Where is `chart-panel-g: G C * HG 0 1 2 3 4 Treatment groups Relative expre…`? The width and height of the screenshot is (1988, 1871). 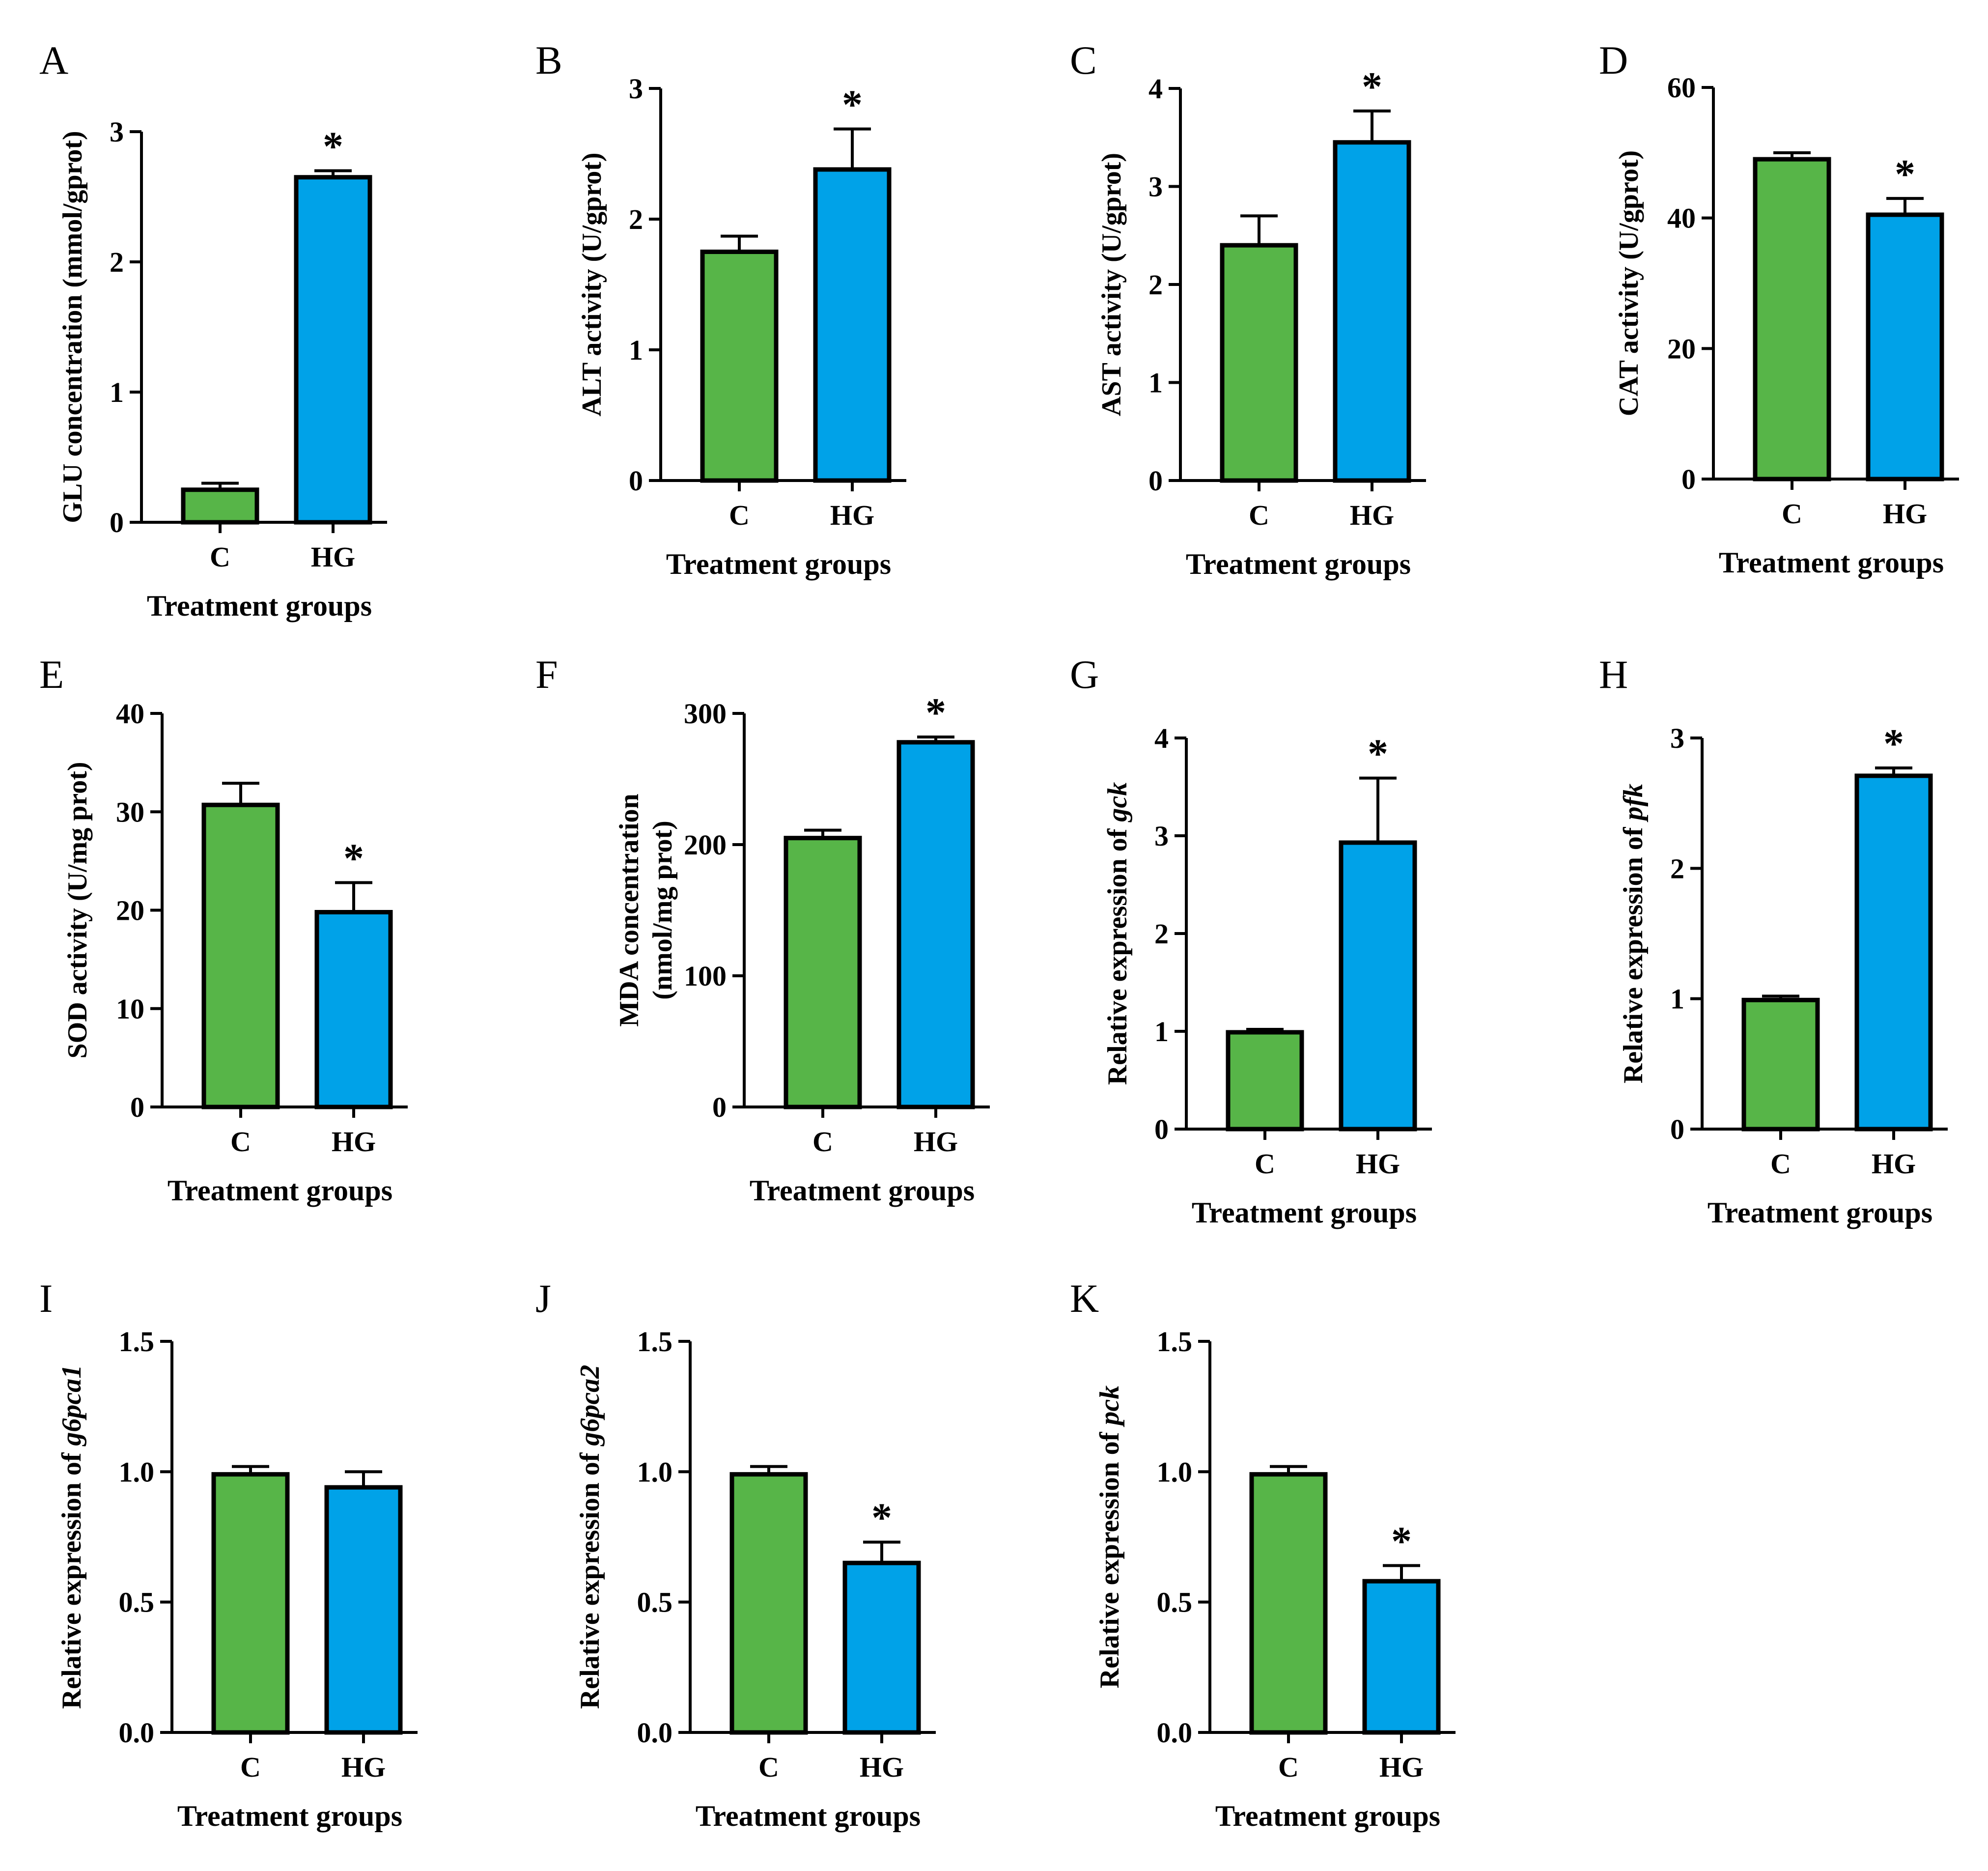
chart-panel-g: G C * HG 0 1 2 3 4 Treatment groups Relative expre… is located at coordinates (1251, 940).